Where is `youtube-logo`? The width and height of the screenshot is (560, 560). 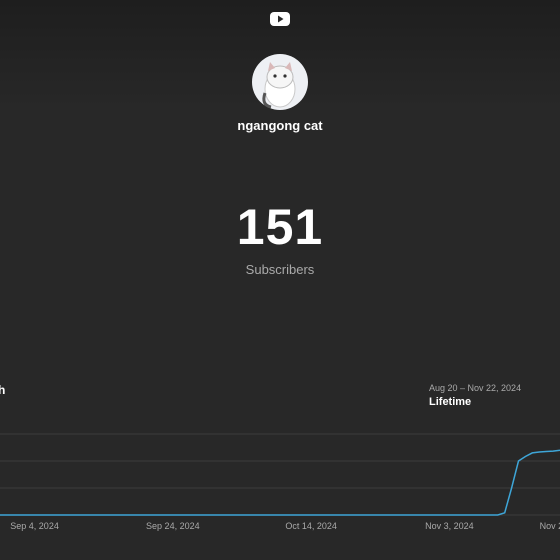
youtube-logo is located at coordinates (280, 19).